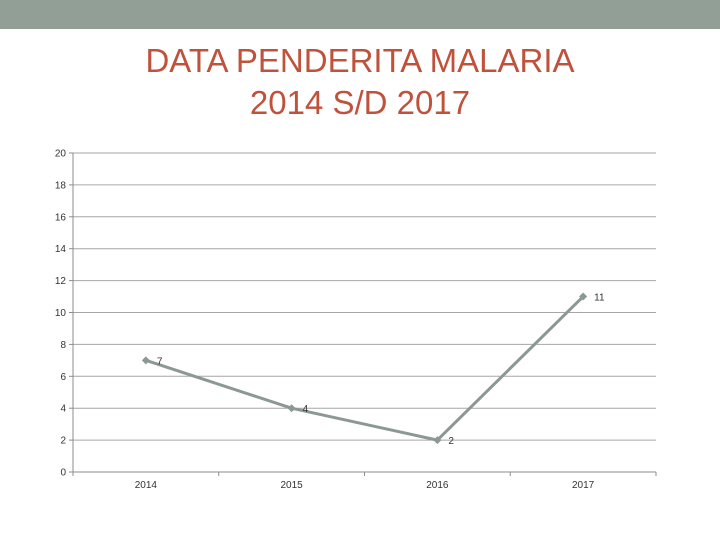  I want to click on y-tick-label: 20, so click(61, 154).